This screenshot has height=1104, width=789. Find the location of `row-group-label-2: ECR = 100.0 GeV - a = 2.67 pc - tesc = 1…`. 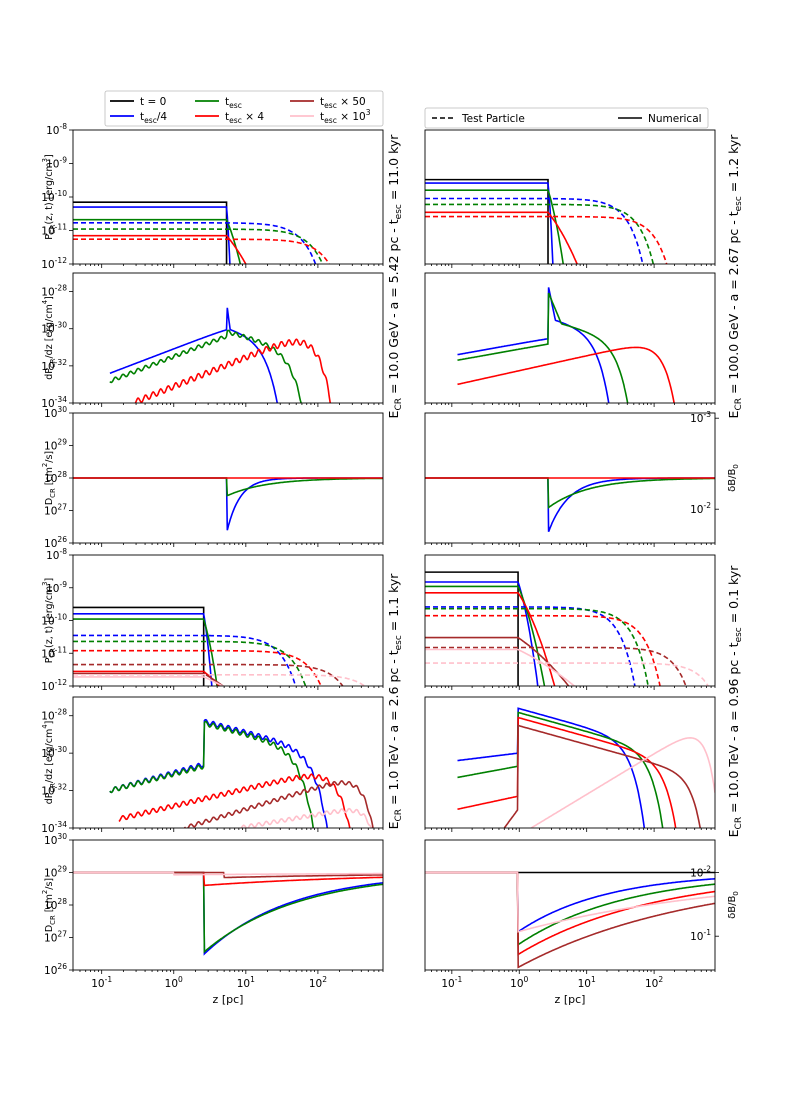

row-group-label-2: ECR = 100.0 GeV - a = 2.67 pc - tesc = 1… is located at coordinates (735, 276).